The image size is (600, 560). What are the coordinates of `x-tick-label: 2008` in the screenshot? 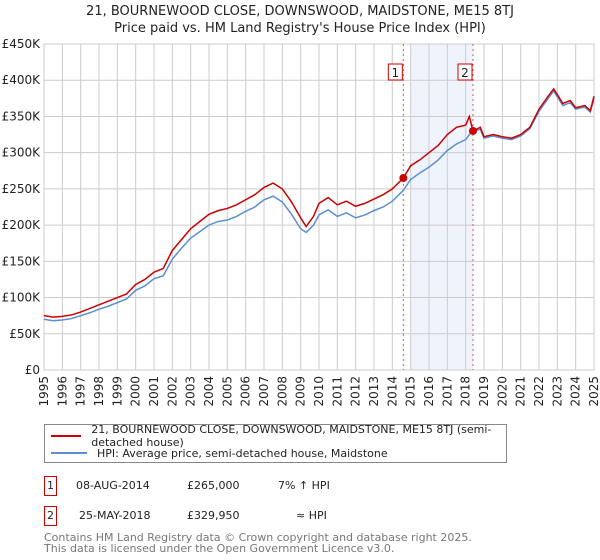 It's located at (282, 391).